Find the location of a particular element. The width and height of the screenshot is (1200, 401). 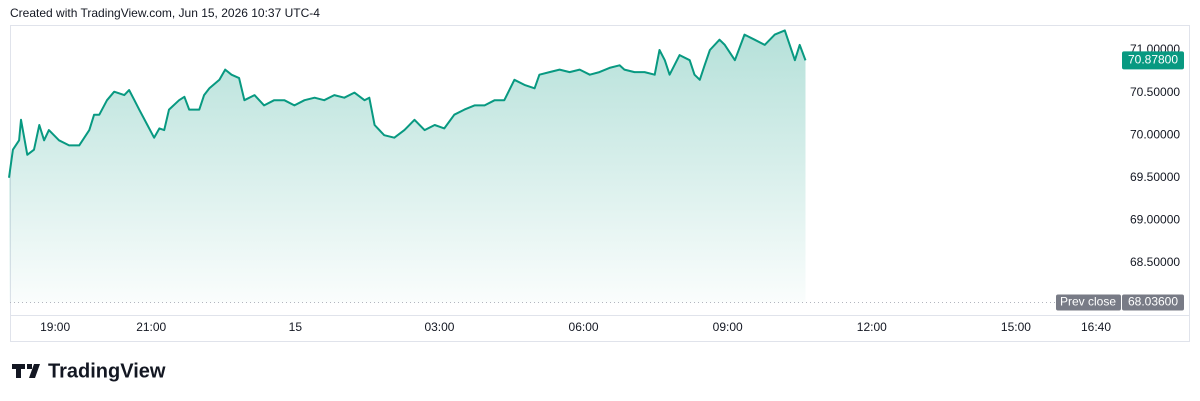

y-tick-label: 70.00000 is located at coordinates (1155, 134).